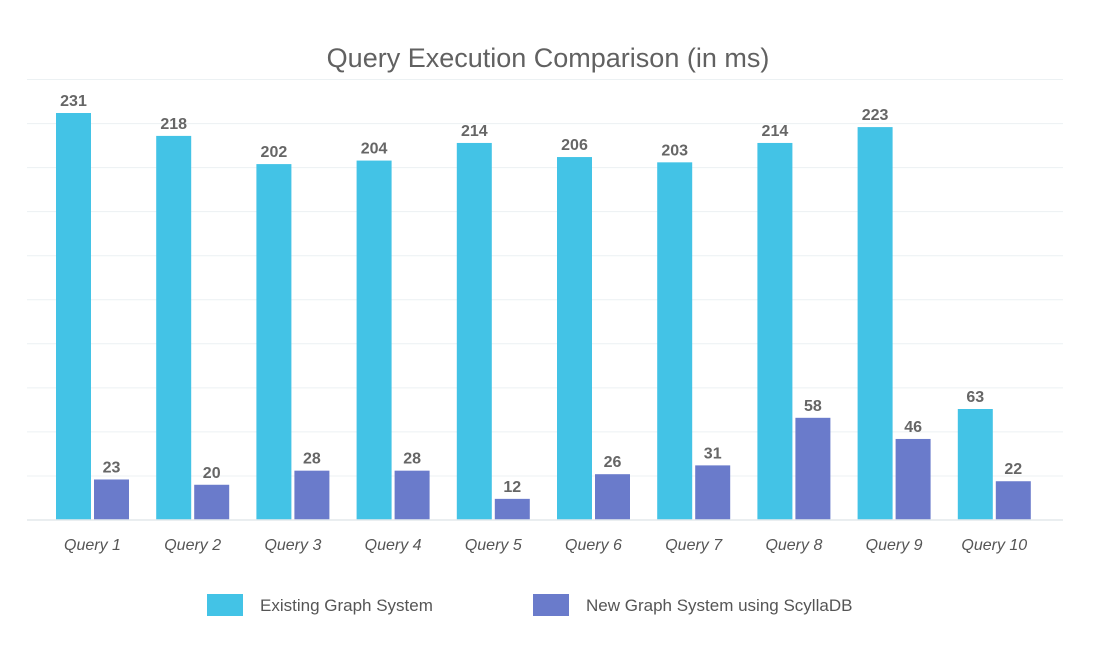 This screenshot has width=1100, height=651. I want to click on value-label-scylladb-3: 28, so click(312, 459).